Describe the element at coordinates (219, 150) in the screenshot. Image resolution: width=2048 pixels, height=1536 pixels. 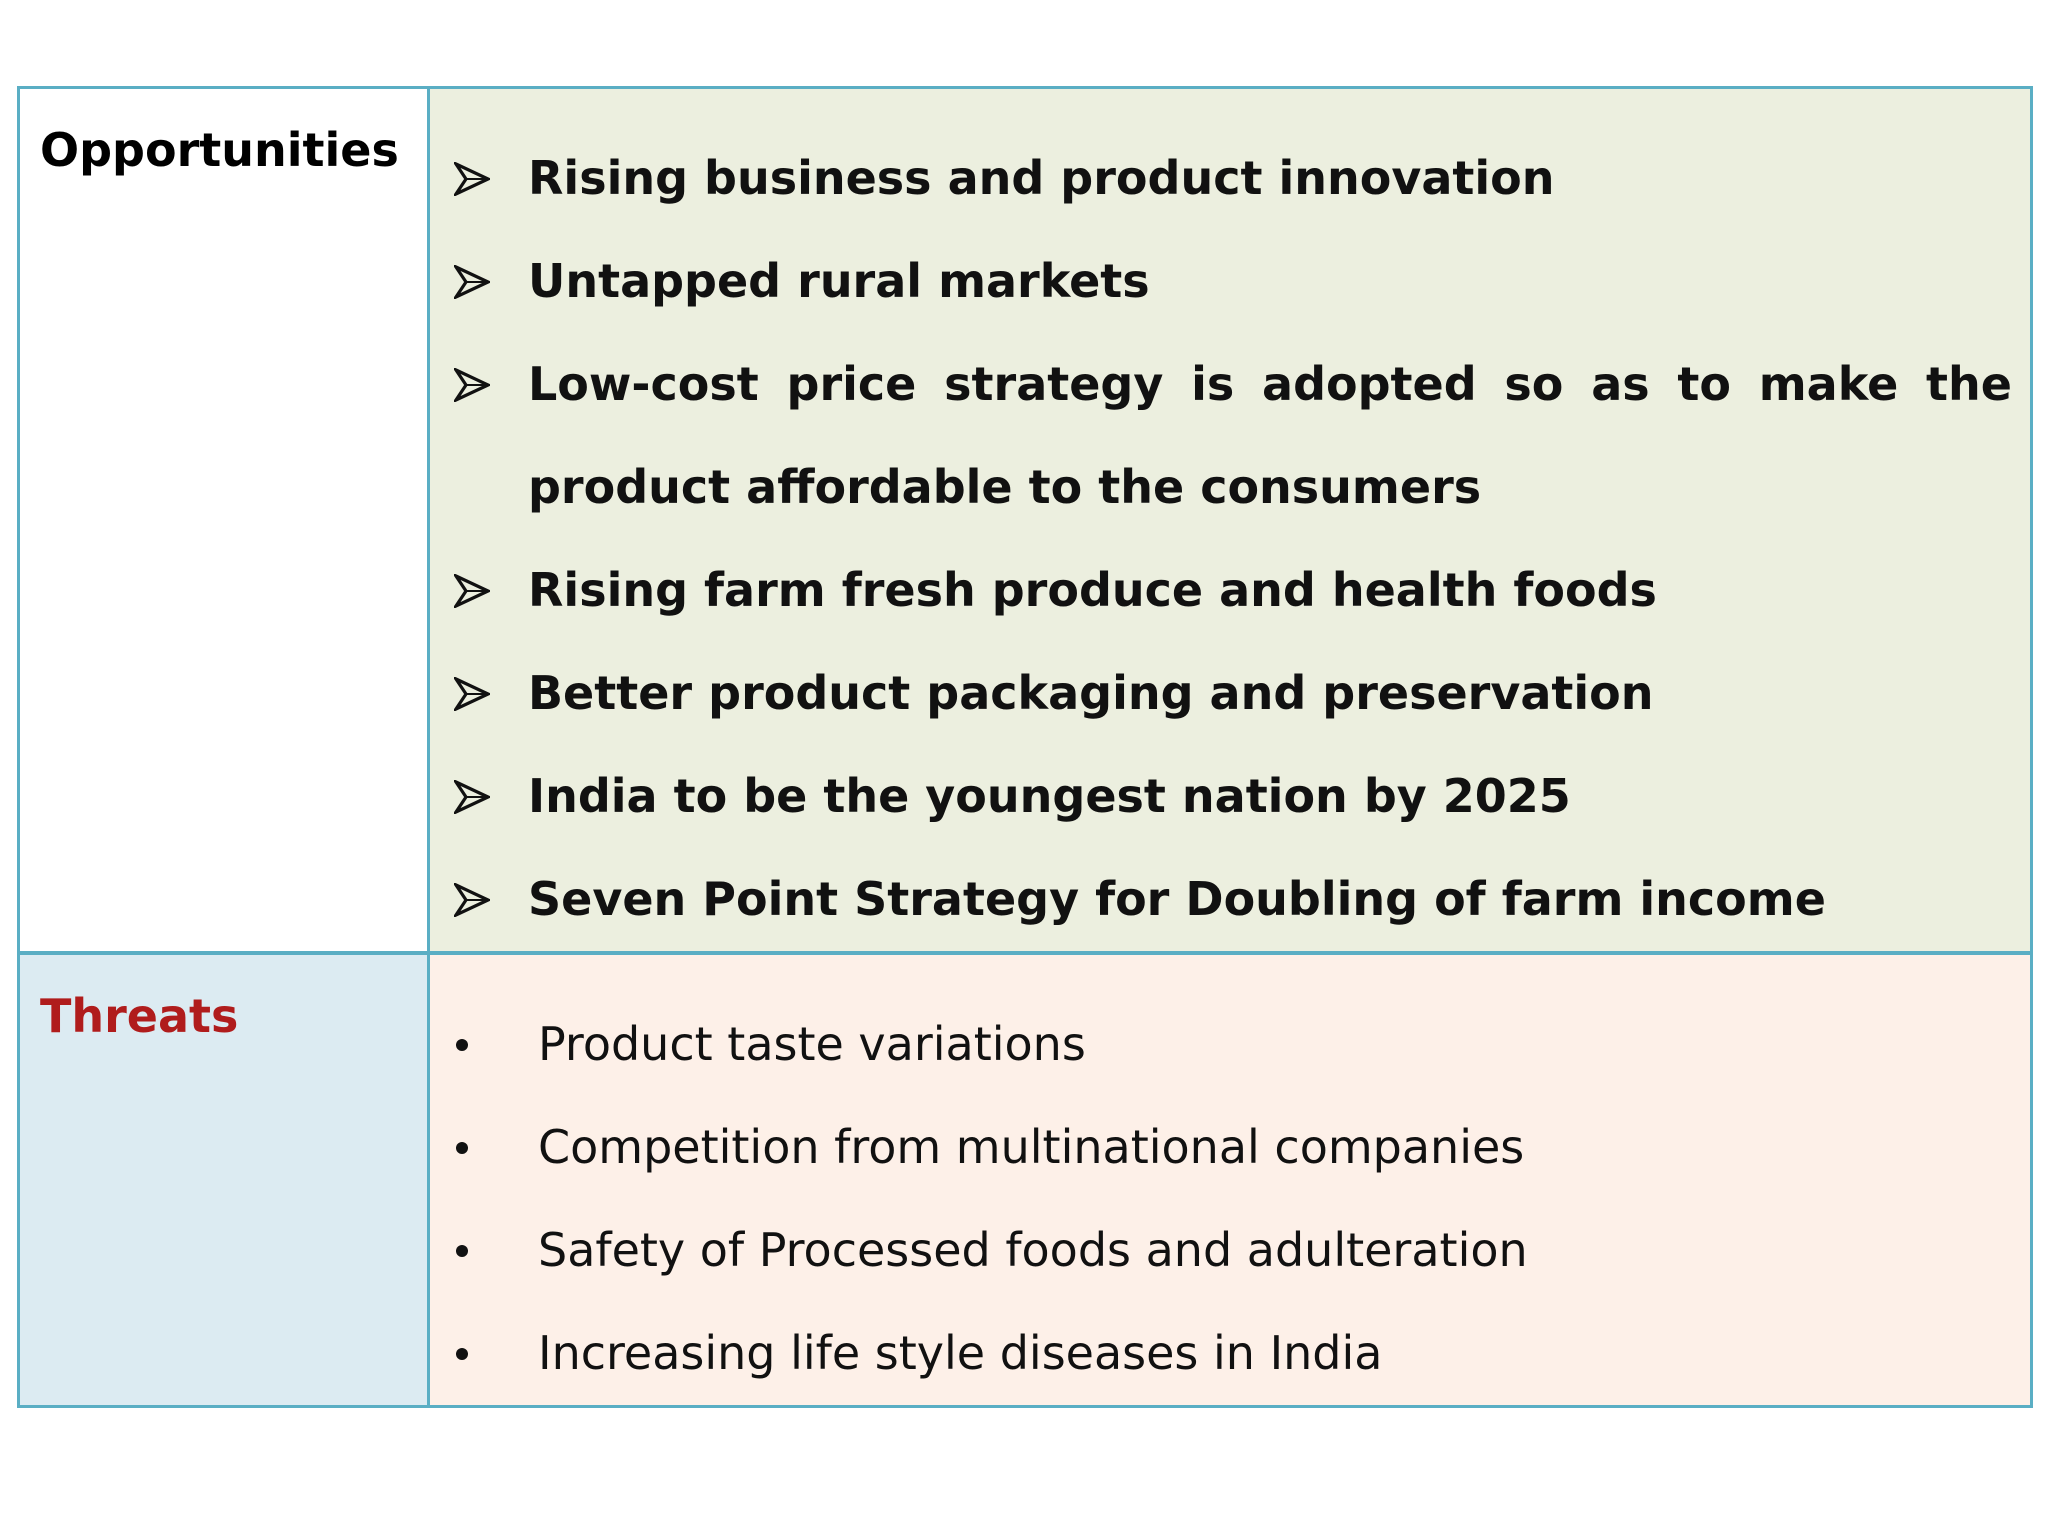
I see `opportunities-heading: Opportunities` at that location.